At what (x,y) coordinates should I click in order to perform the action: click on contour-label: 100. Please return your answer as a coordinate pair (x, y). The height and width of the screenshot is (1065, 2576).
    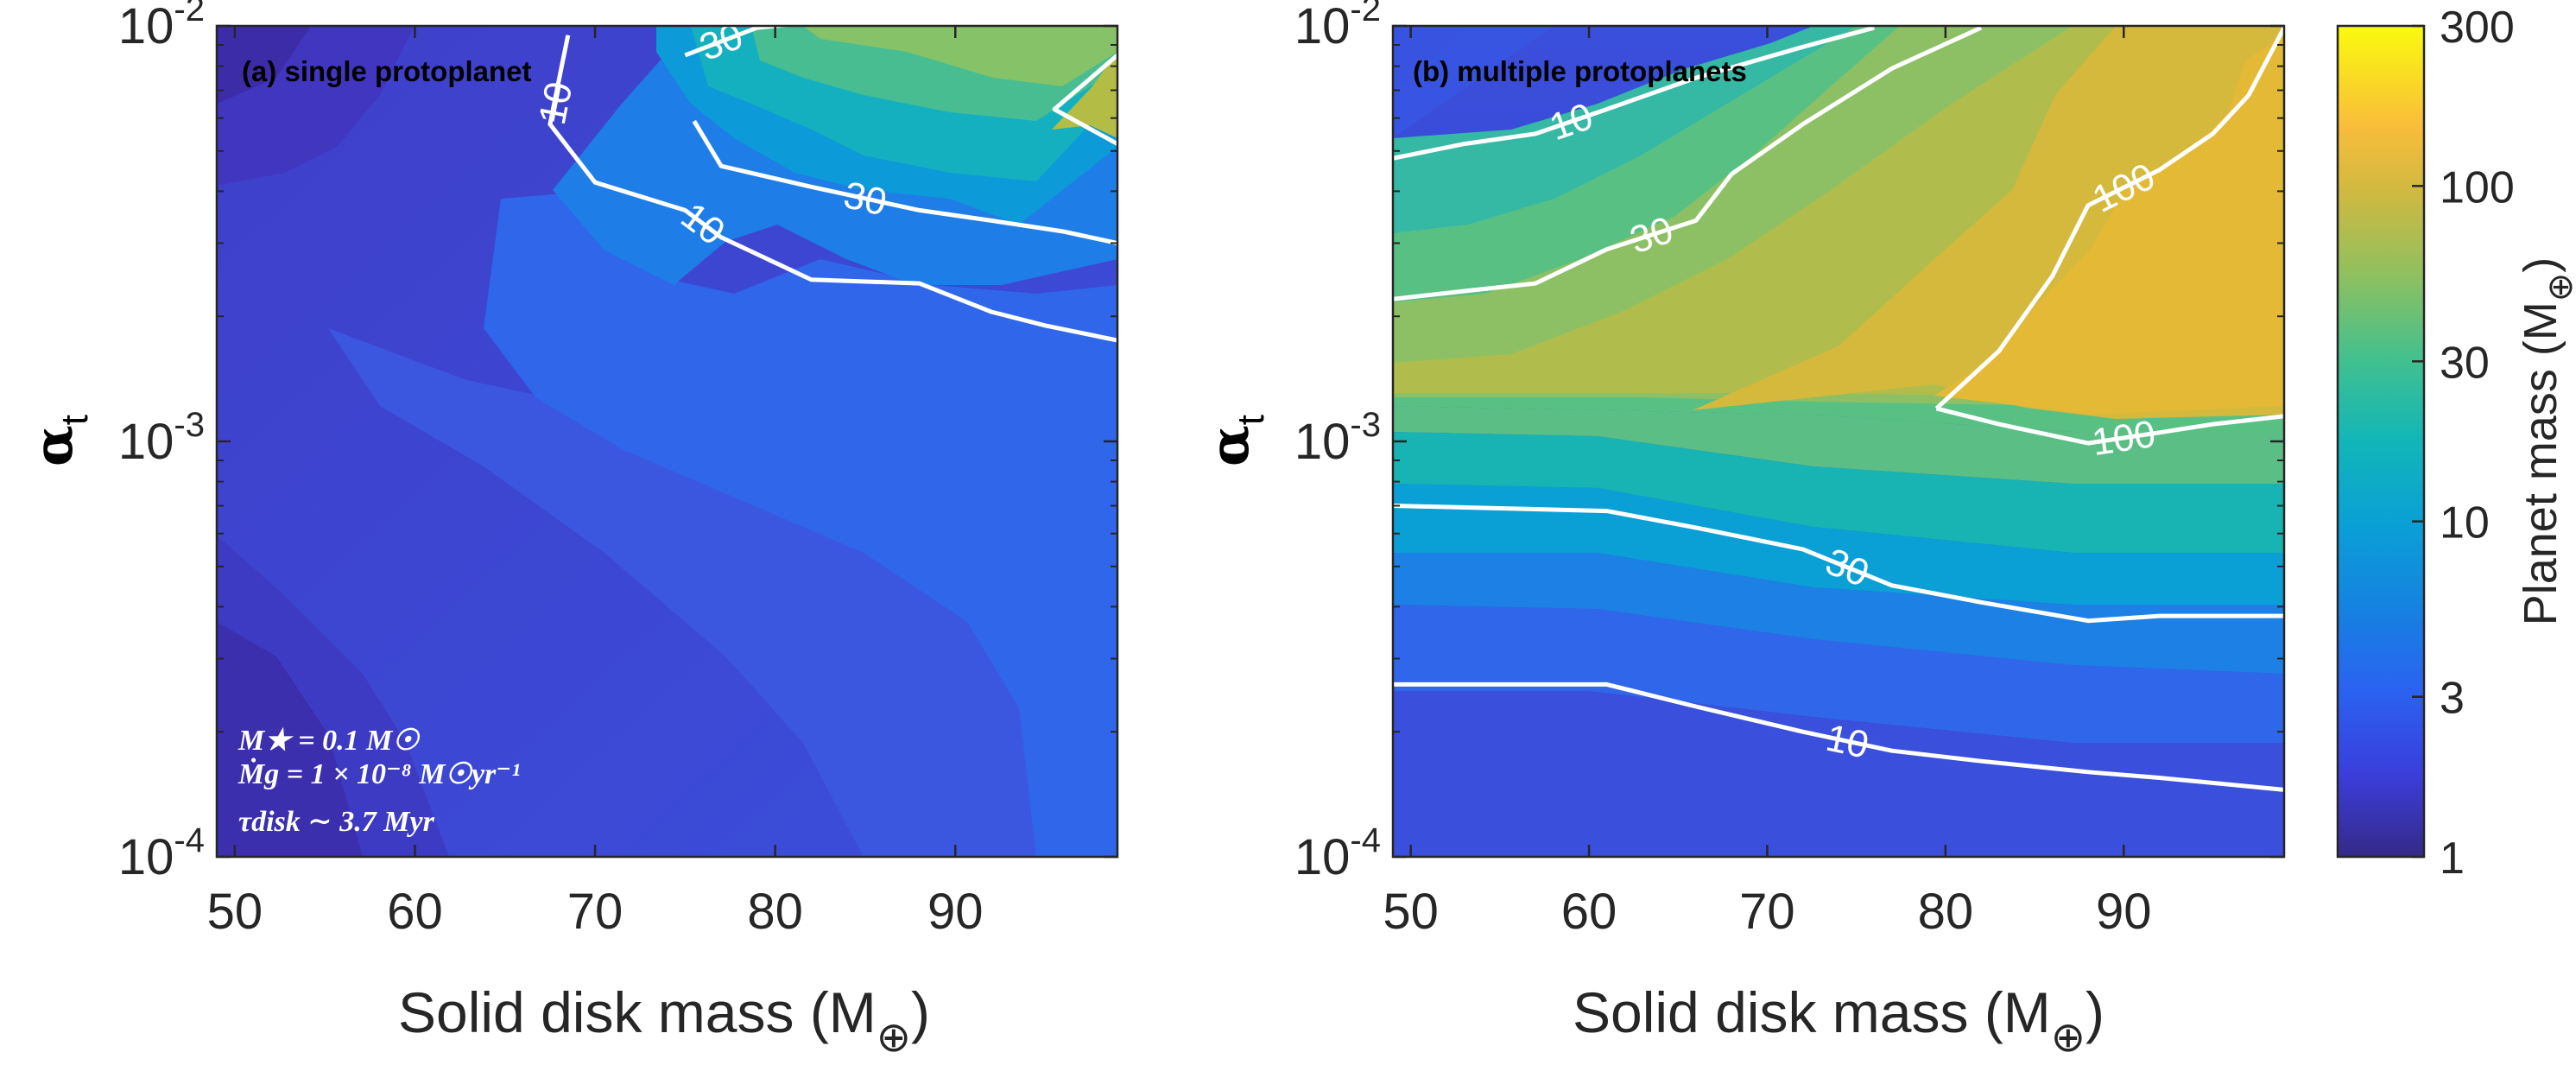
    Looking at the image, I should click on (2123, 439).